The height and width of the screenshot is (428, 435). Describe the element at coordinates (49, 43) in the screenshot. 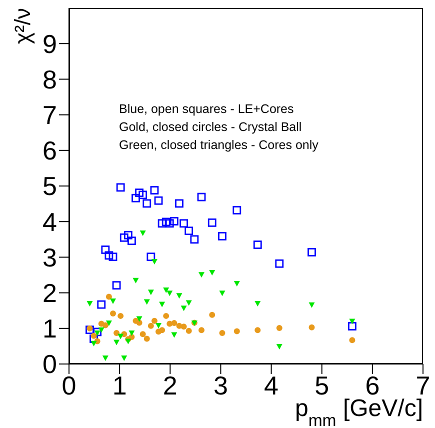

I see `y-tick-label: 9` at that location.